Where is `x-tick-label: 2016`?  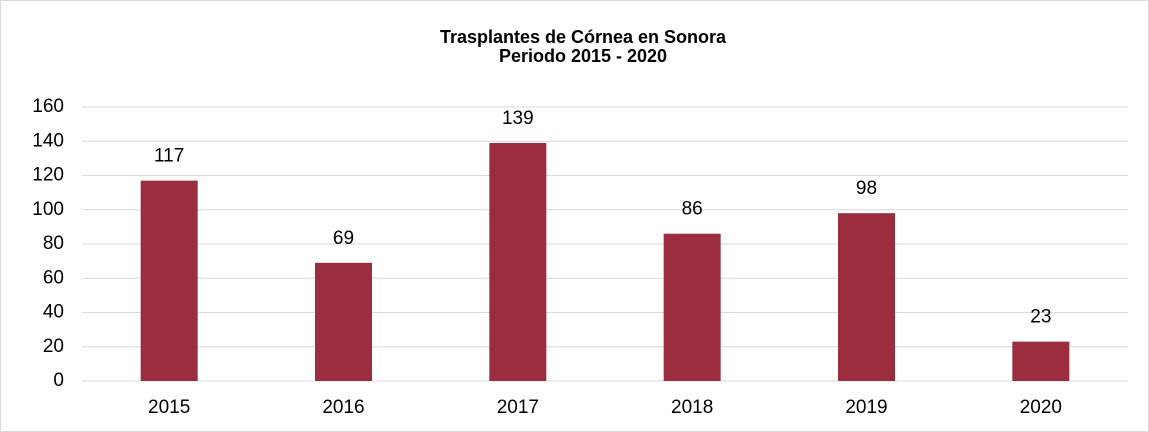
x-tick-label: 2016 is located at coordinates (343, 407).